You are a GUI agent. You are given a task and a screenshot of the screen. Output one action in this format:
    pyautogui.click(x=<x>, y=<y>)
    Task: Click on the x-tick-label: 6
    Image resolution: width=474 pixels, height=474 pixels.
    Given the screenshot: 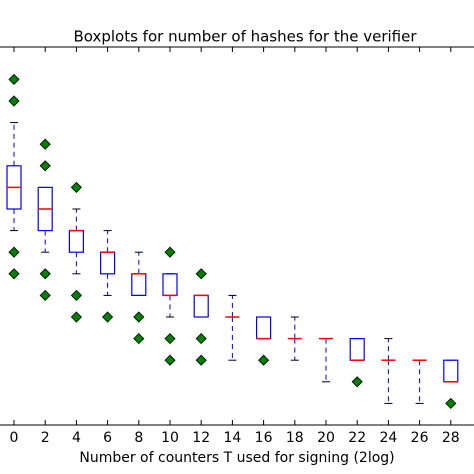 What is the action you would take?
    pyautogui.click(x=107, y=438)
    